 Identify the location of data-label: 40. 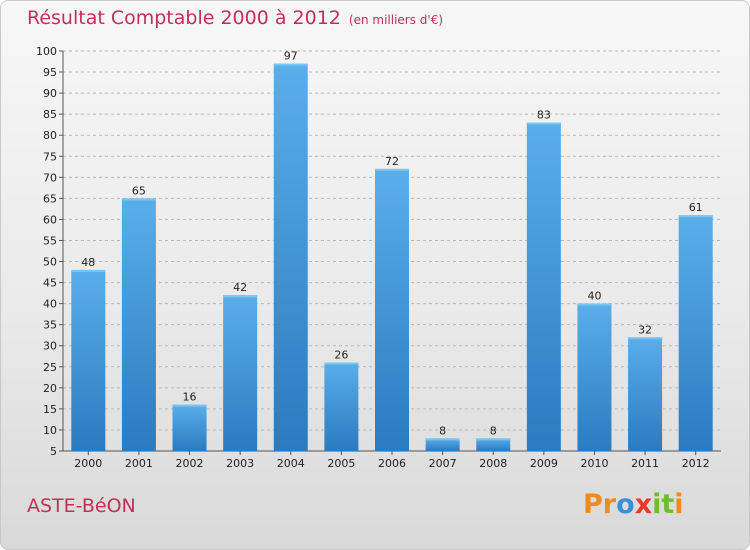
(594, 296).